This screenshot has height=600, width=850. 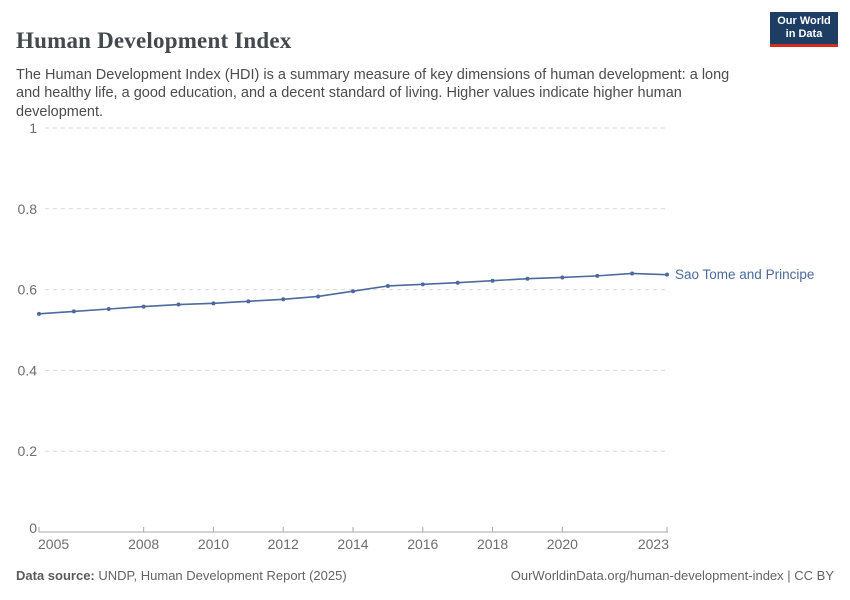 What do you see at coordinates (283, 544) in the screenshot?
I see `x-tick-label: 2012` at bounding box center [283, 544].